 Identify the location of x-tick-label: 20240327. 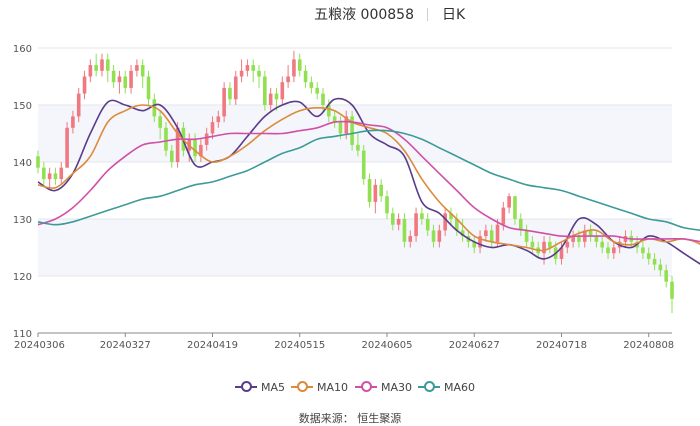
(125, 345).